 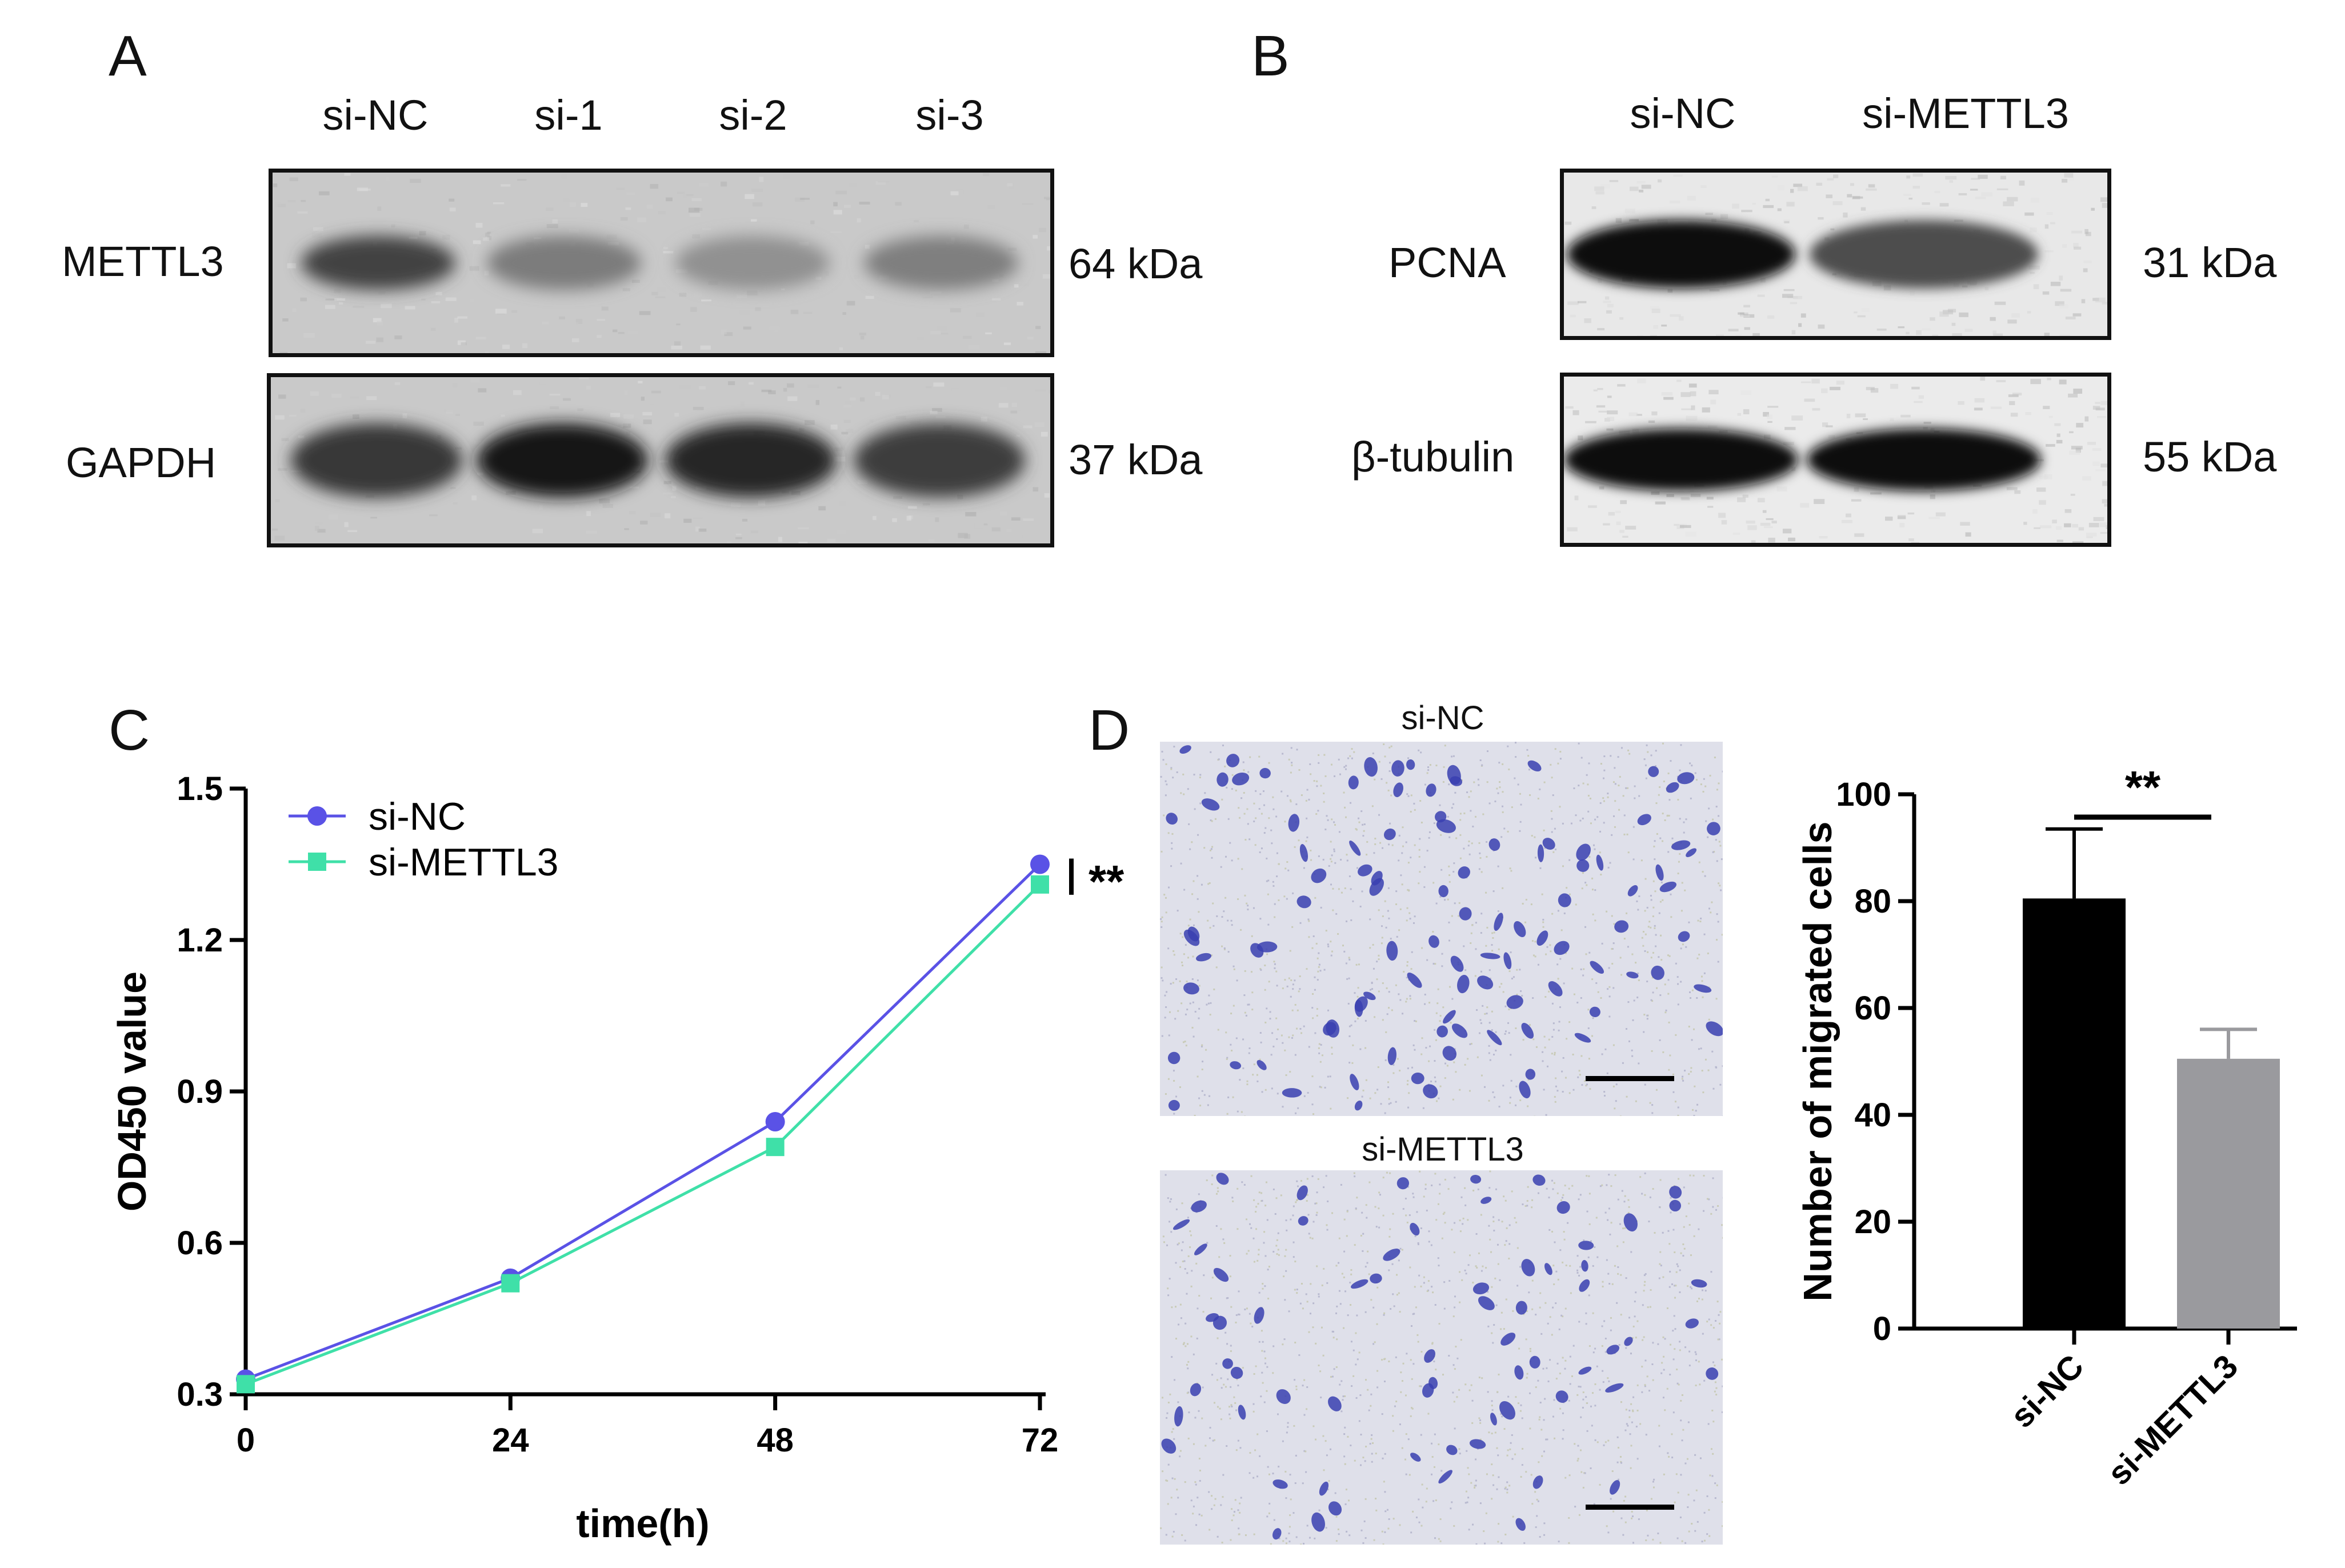 What do you see at coordinates (2074, 1113) in the screenshot?
I see `bar` at bounding box center [2074, 1113].